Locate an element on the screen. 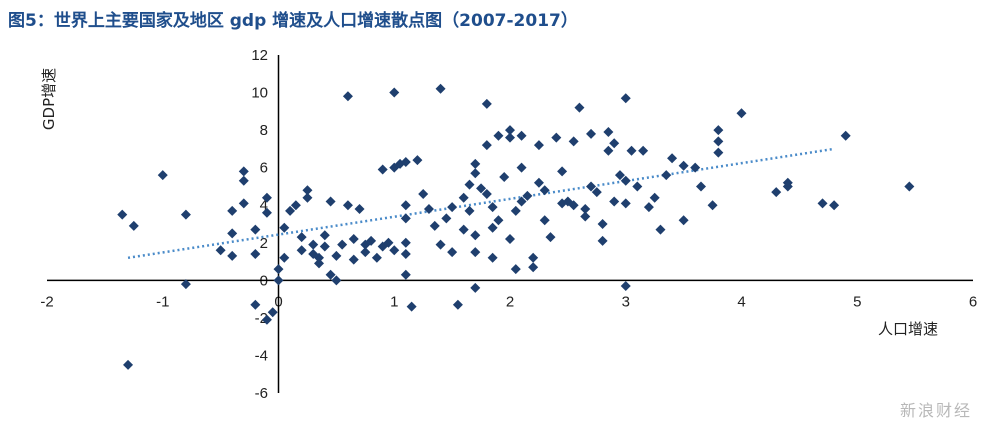 The width and height of the screenshot is (1000, 423). y-axis-label: GDP增速 is located at coordinates (49, 99).